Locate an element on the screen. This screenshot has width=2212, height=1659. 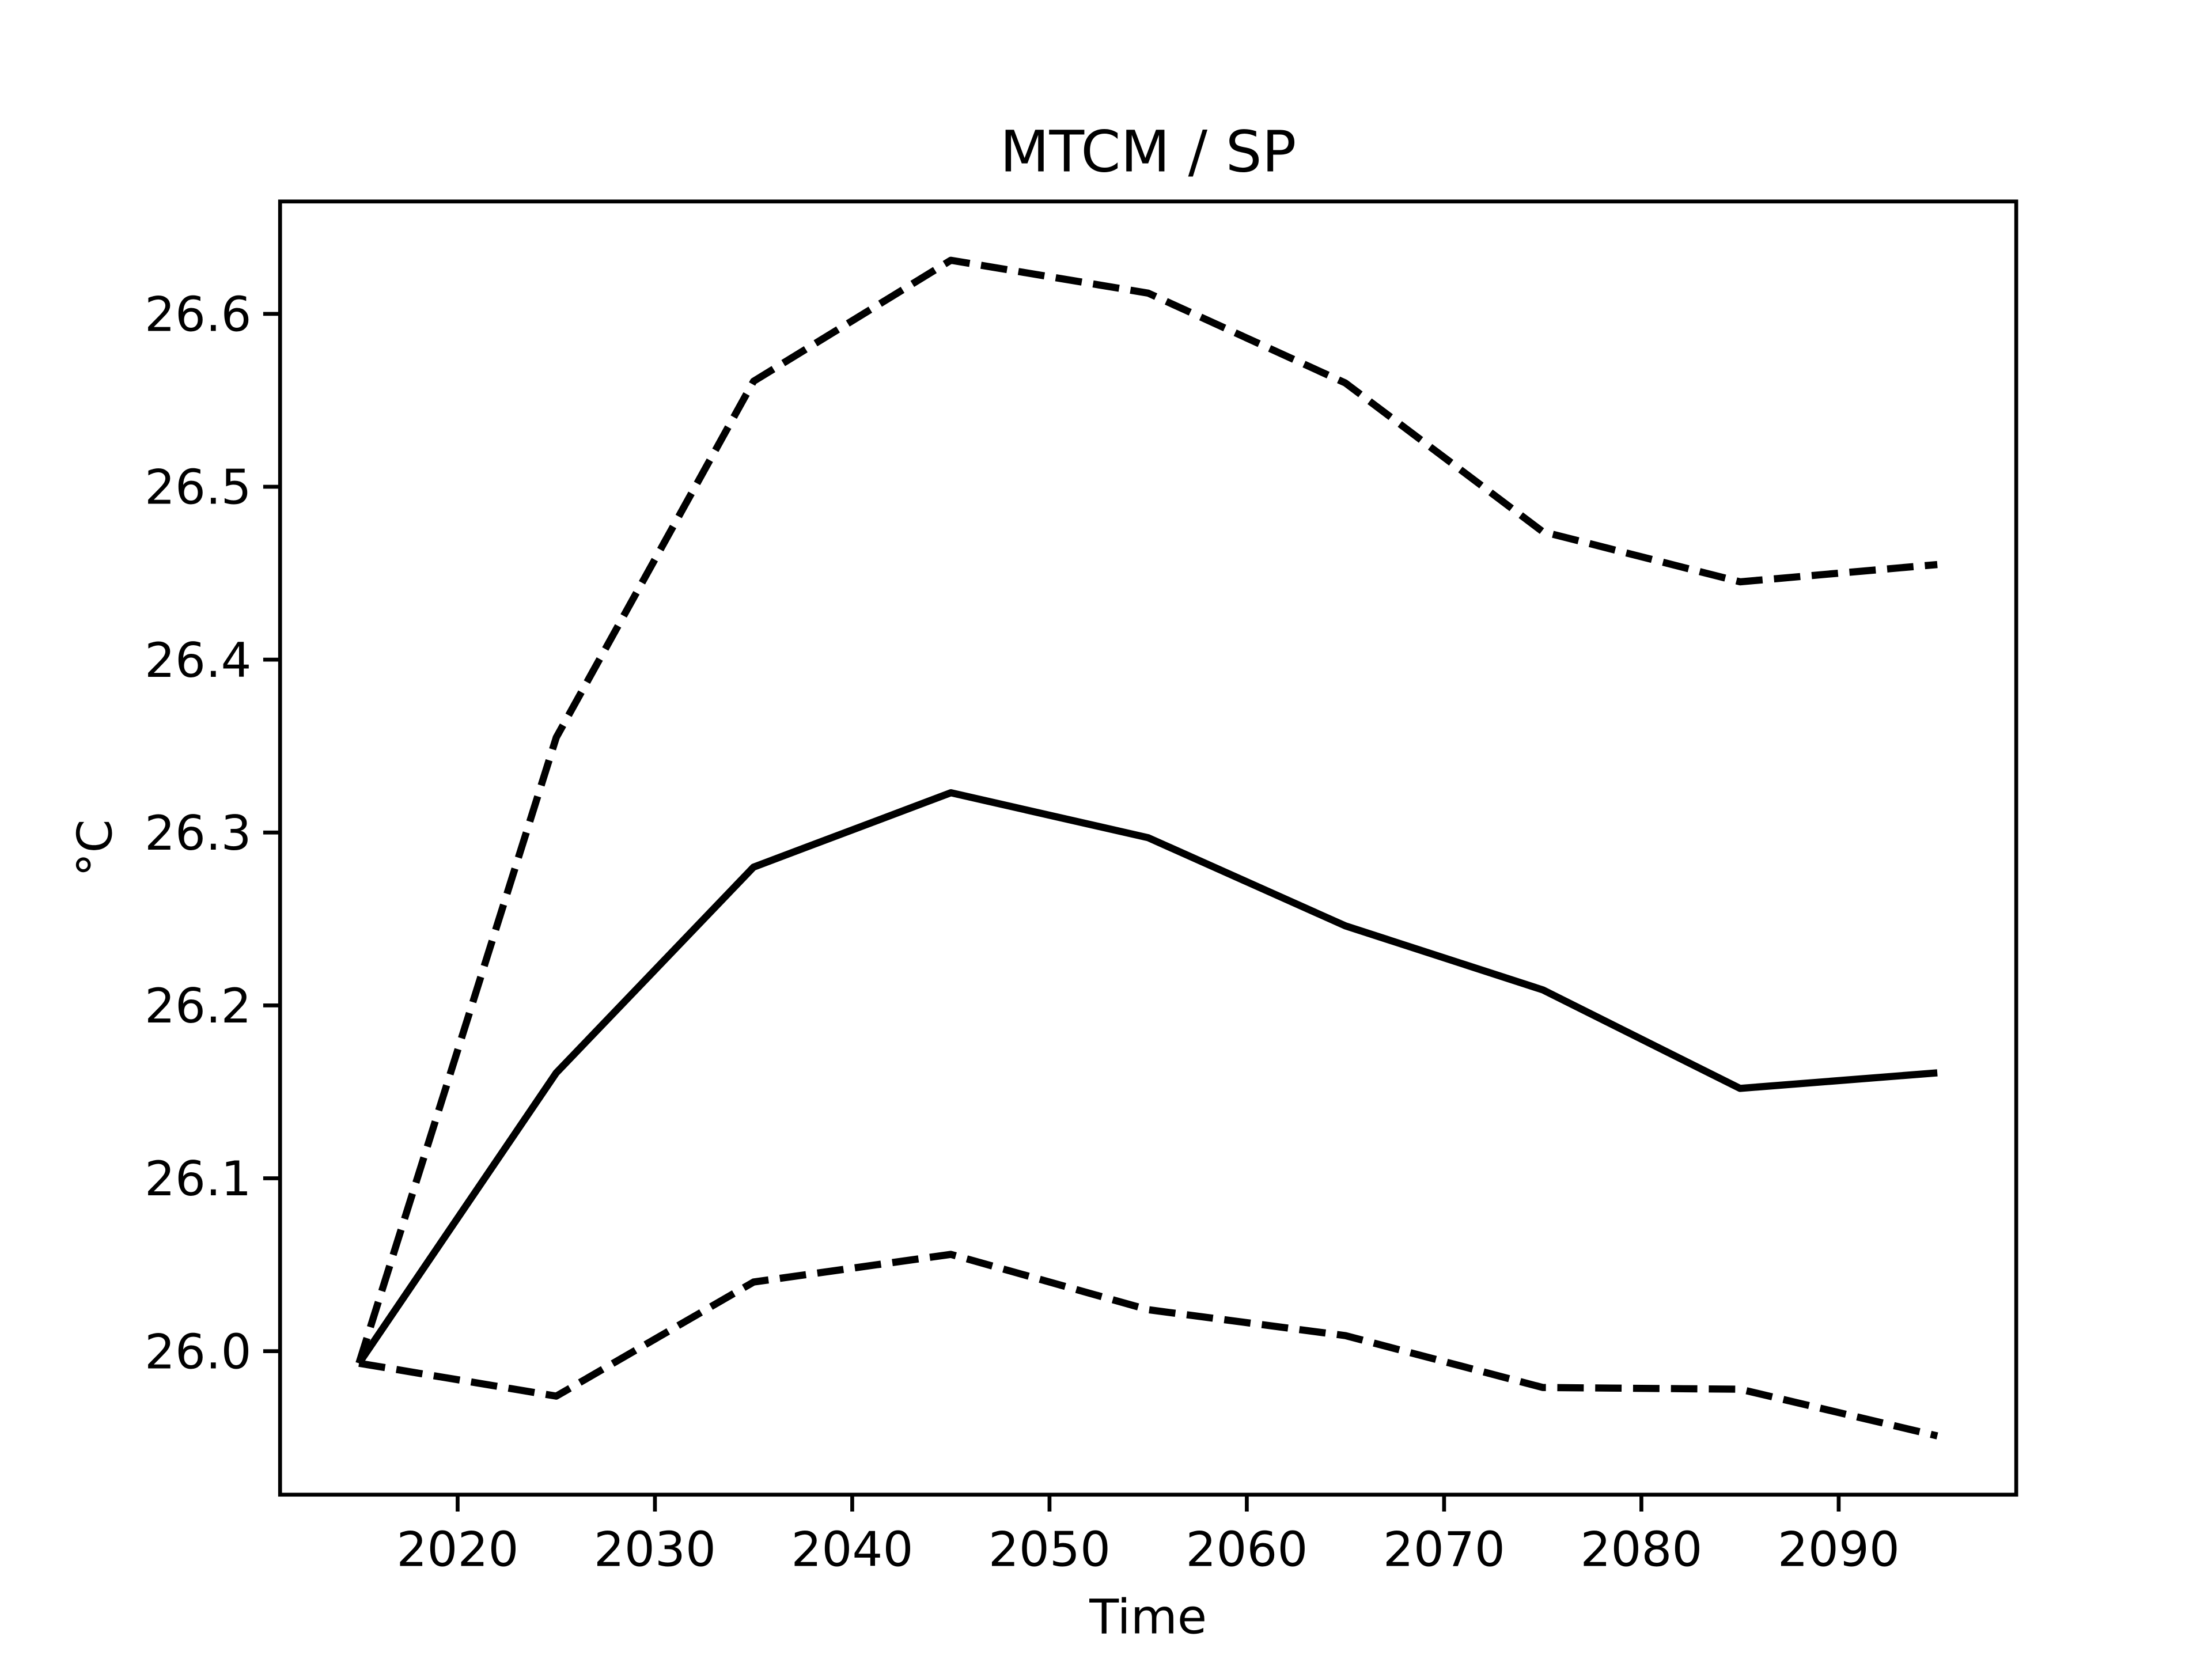
x-tick-label: 2060 is located at coordinates (1247, 1550).